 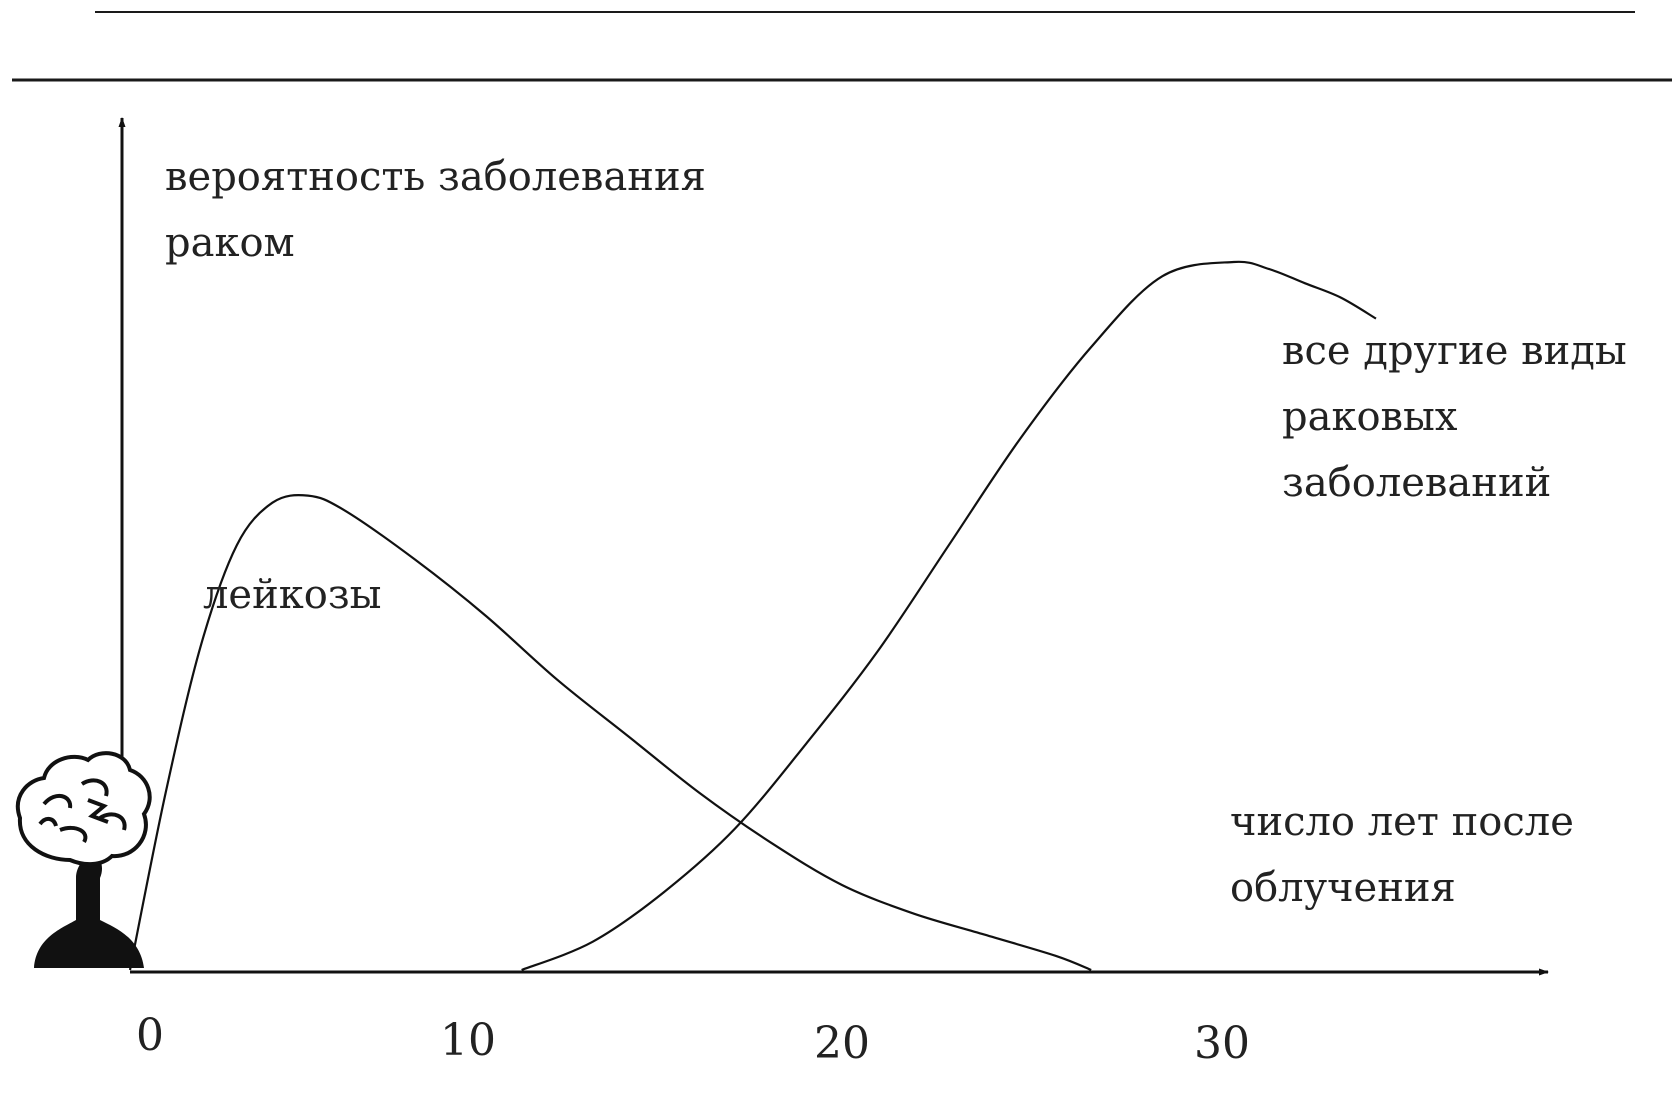 What do you see at coordinates (442, 210) in the screenshot?
I see `y-axis-label: вероятность заболевания раком` at bounding box center [442, 210].